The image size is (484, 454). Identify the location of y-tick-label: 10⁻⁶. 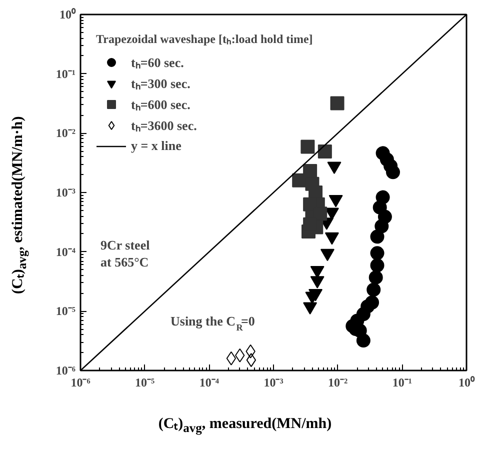
(66, 371).